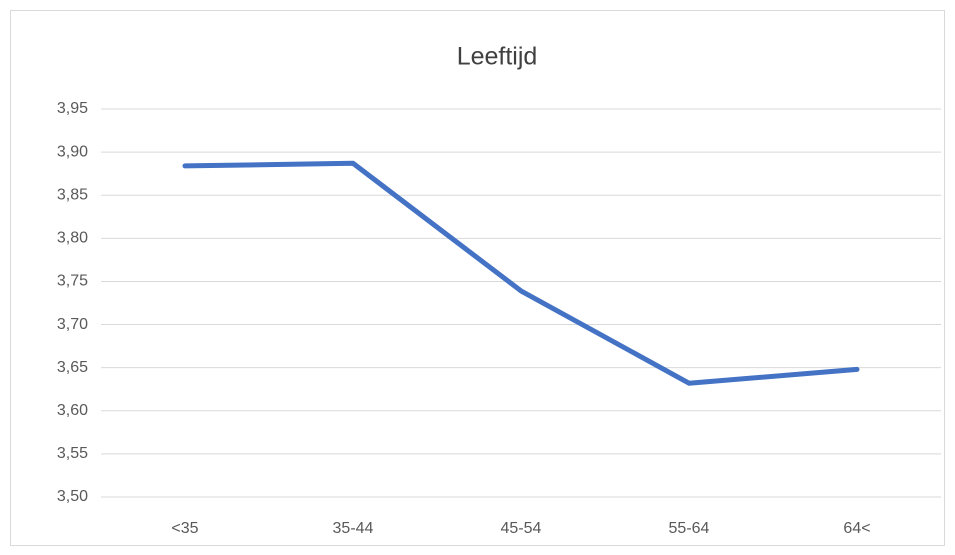  What do you see at coordinates (72, 324) in the screenshot?
I see `y-tick-label: 3,70` at bounding box center [72, 324].